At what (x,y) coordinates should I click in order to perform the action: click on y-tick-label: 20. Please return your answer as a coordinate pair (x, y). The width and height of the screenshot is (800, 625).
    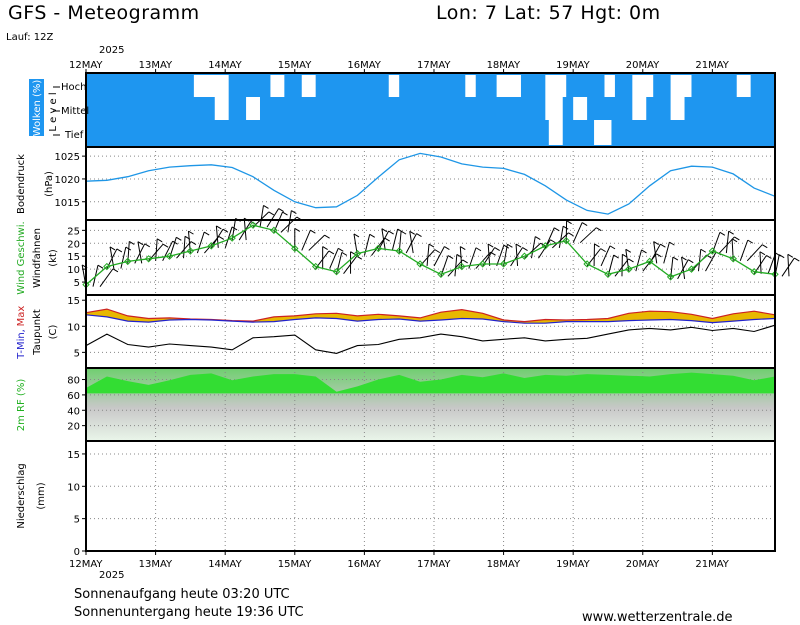
    Looking at the image, I should click on (73, 427).